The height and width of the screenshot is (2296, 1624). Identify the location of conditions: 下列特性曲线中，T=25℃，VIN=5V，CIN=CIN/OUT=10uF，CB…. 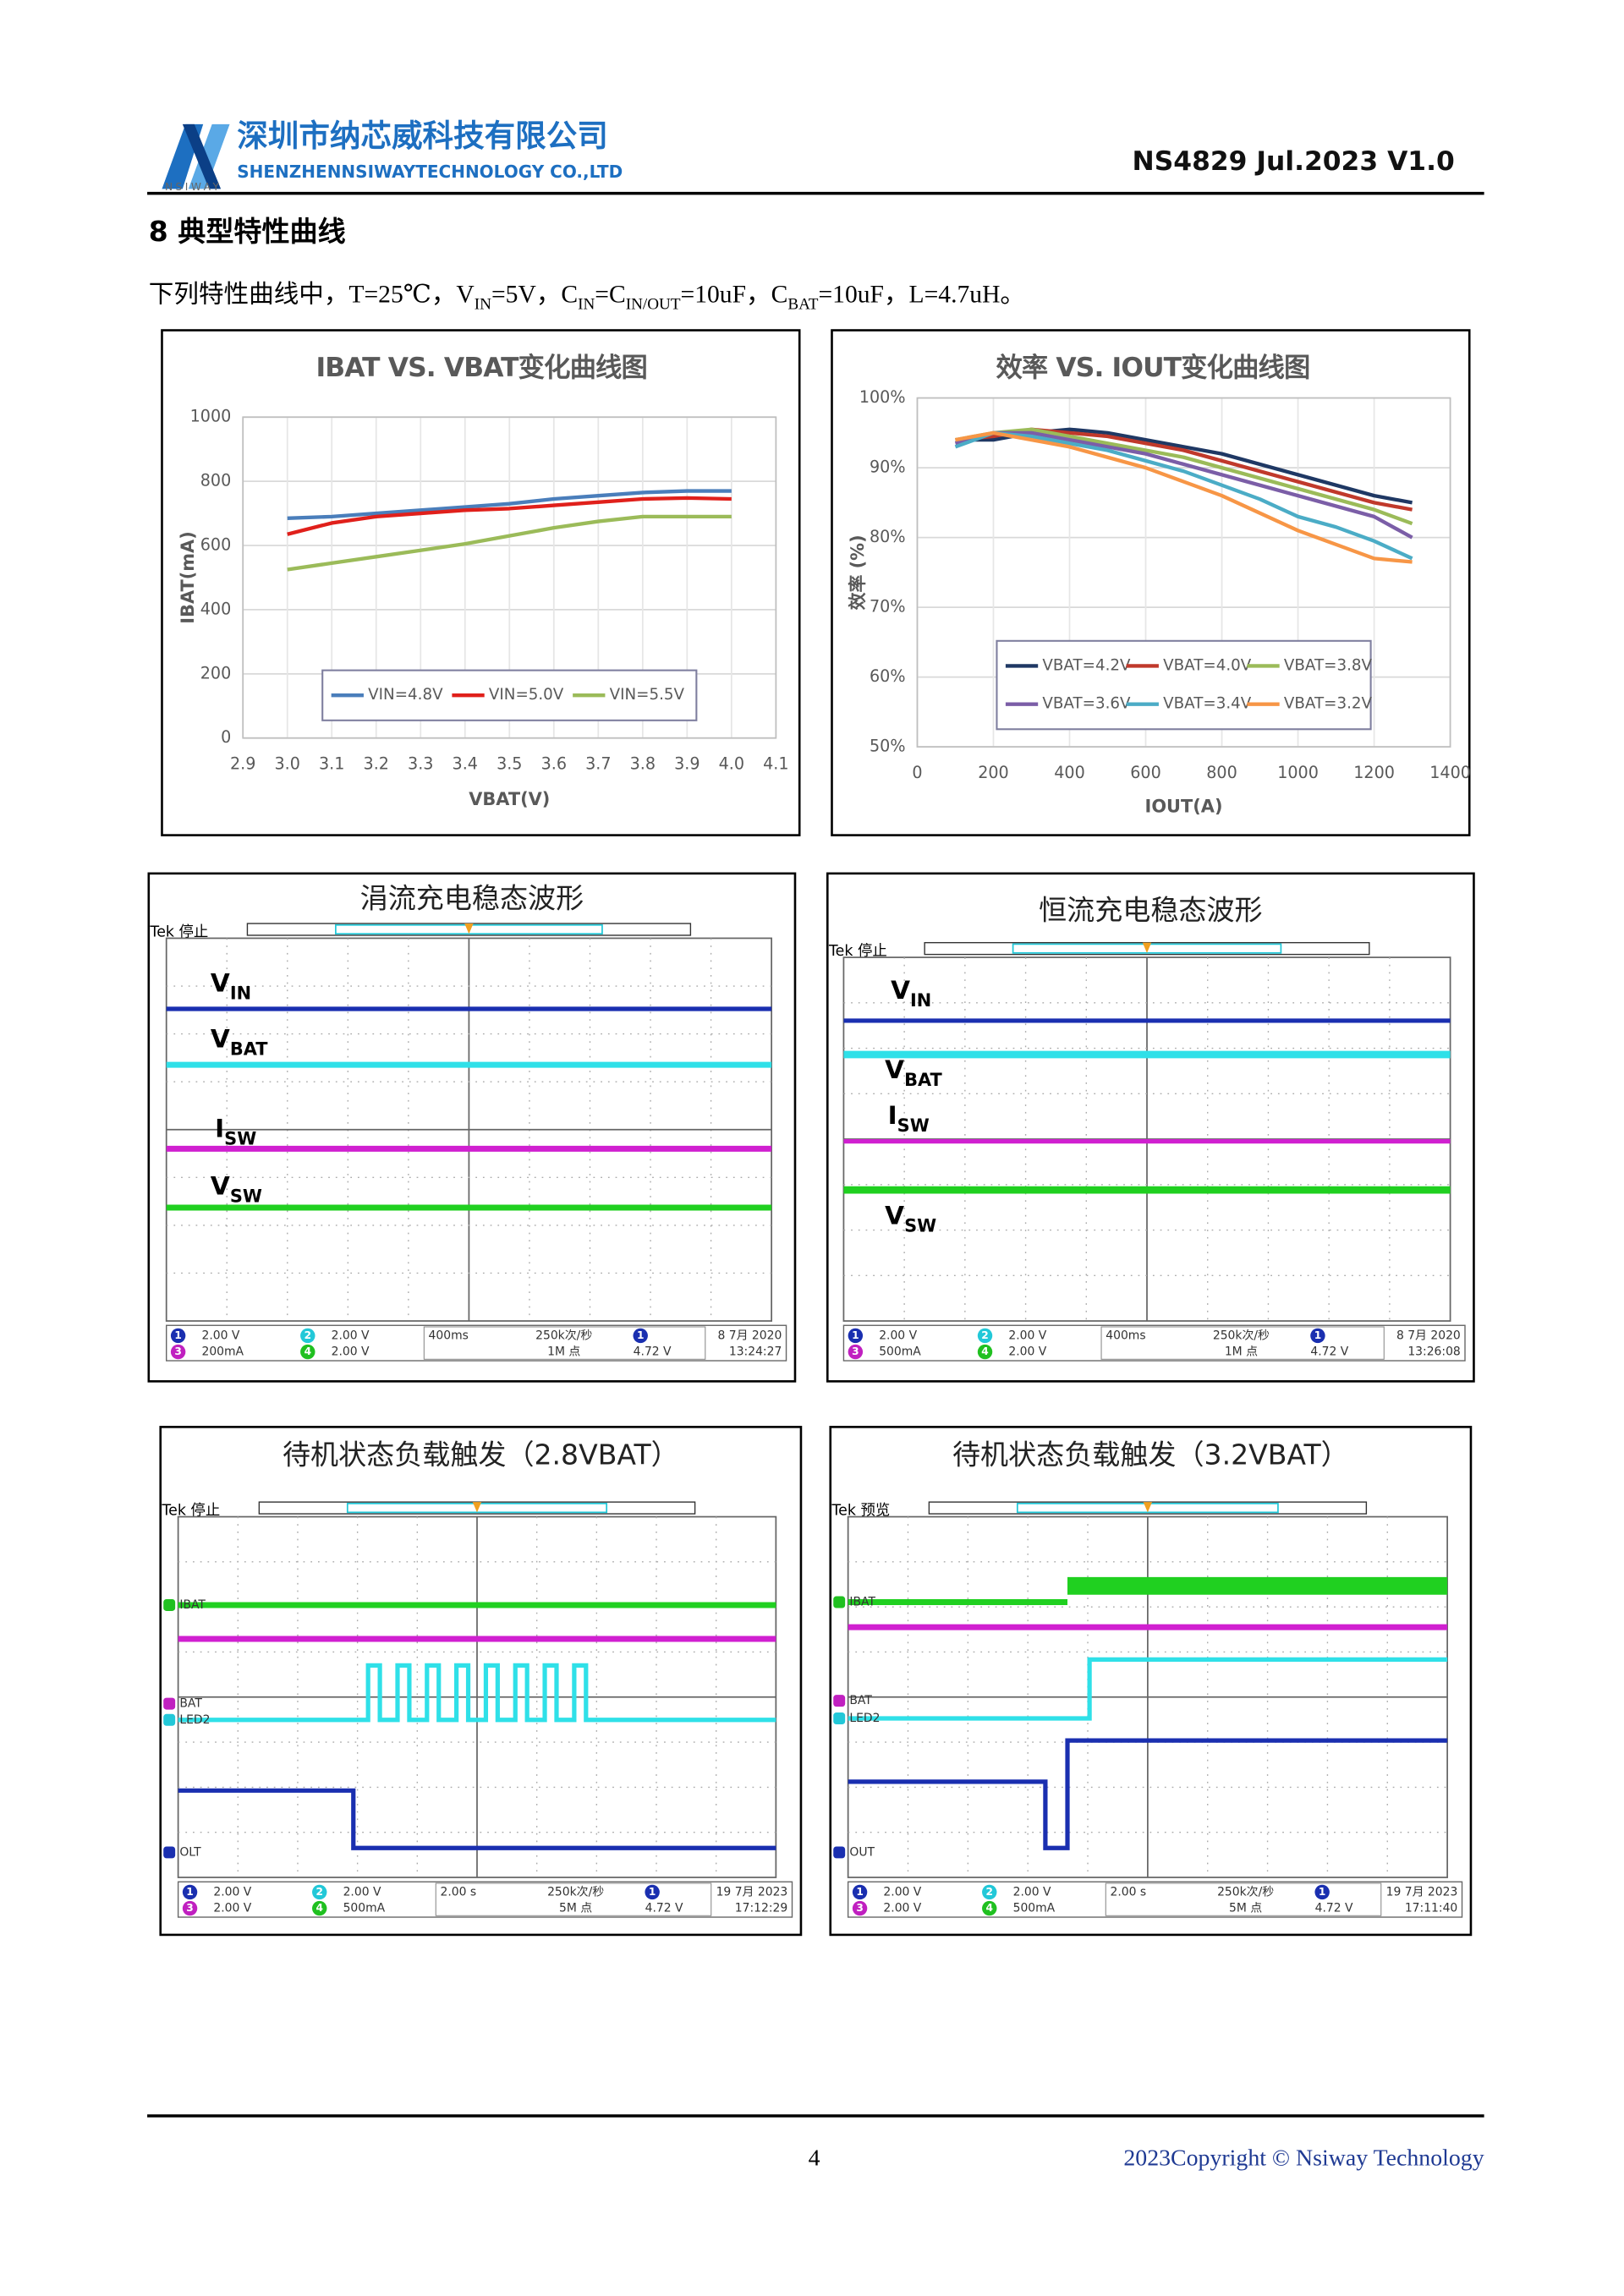
(587, 296).